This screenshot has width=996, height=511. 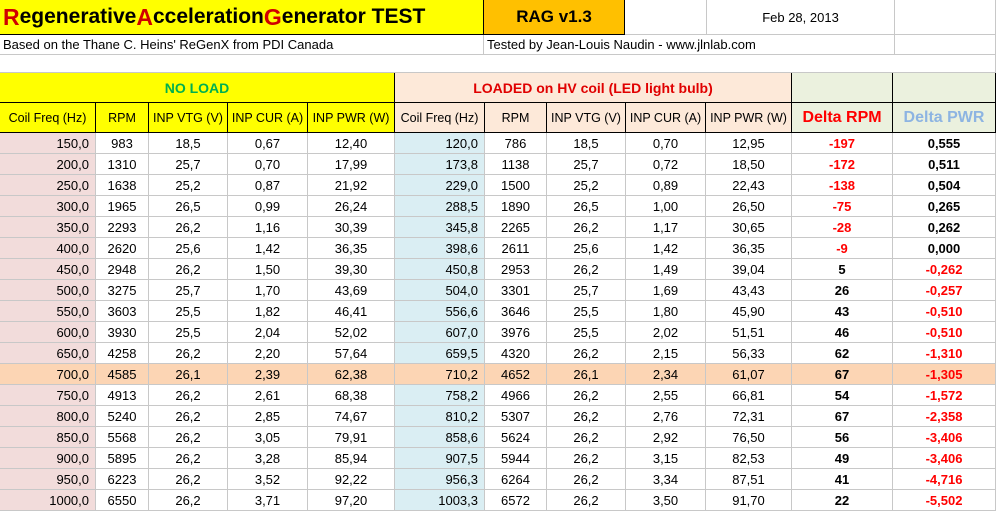 I want to click on rpm-noload-cell: 4258, so click(x=122, y=353).